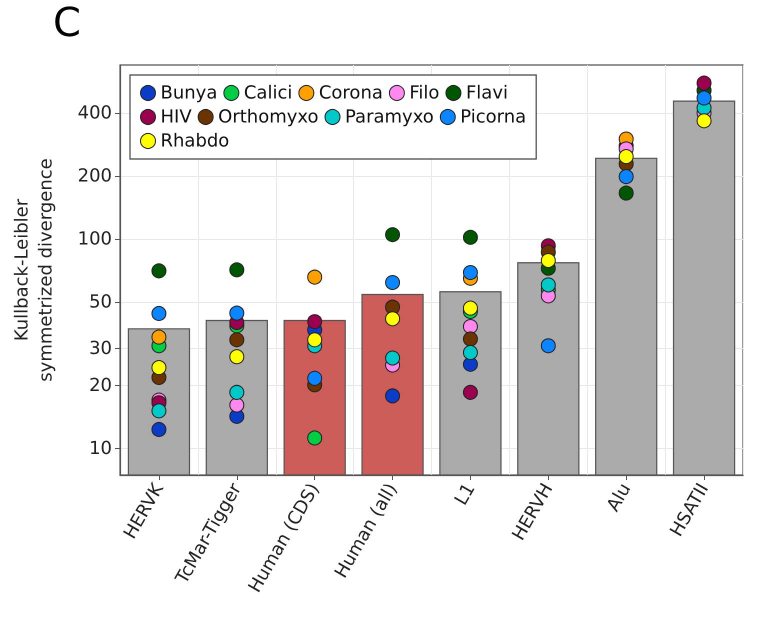  What do you see at coordinates (493, 117) in the screenshot?
I see `legend-label: Picorna` at bounding box center [493, 117].